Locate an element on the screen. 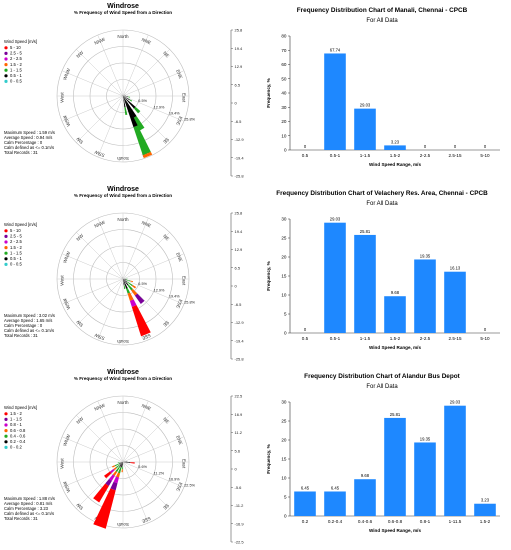 This screenshot has width=511, height=550. y-tick-label: 80 is located at coordinates (284, 36).